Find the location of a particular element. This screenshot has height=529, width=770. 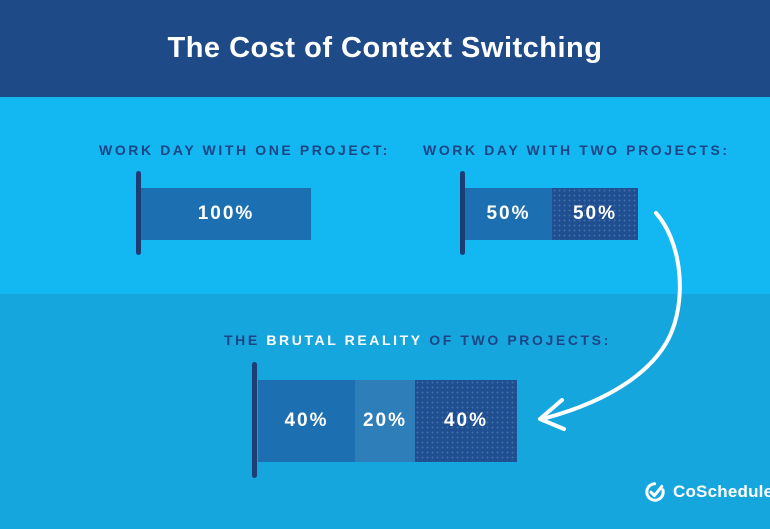

chart-two-projects-axis is located at coordinates (462, 213).